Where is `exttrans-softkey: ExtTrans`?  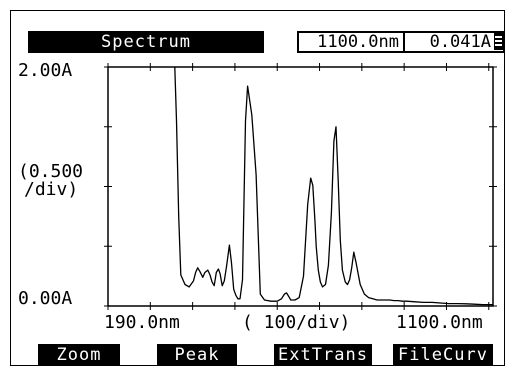
exttrans-softkey: ExtTrans is located at coordinates (323, 355).